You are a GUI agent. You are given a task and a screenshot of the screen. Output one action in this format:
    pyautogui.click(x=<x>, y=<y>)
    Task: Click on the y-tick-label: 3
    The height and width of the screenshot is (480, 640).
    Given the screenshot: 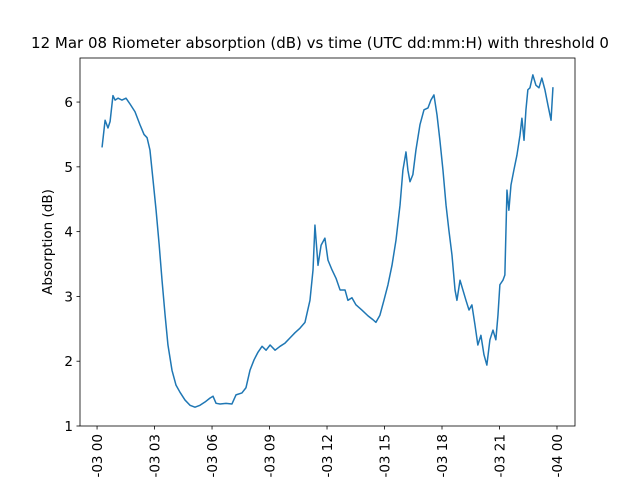 What is the action you would take?
    pyautogui.click(x=68, y=297)
    